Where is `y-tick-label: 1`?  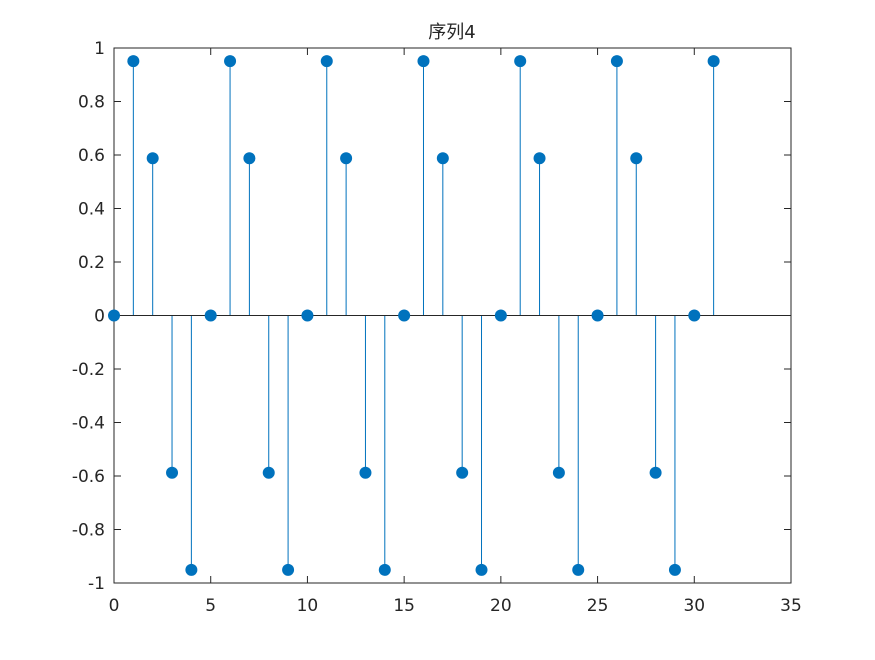 y-tick-label: 1 is located at coordinates (99, 49).